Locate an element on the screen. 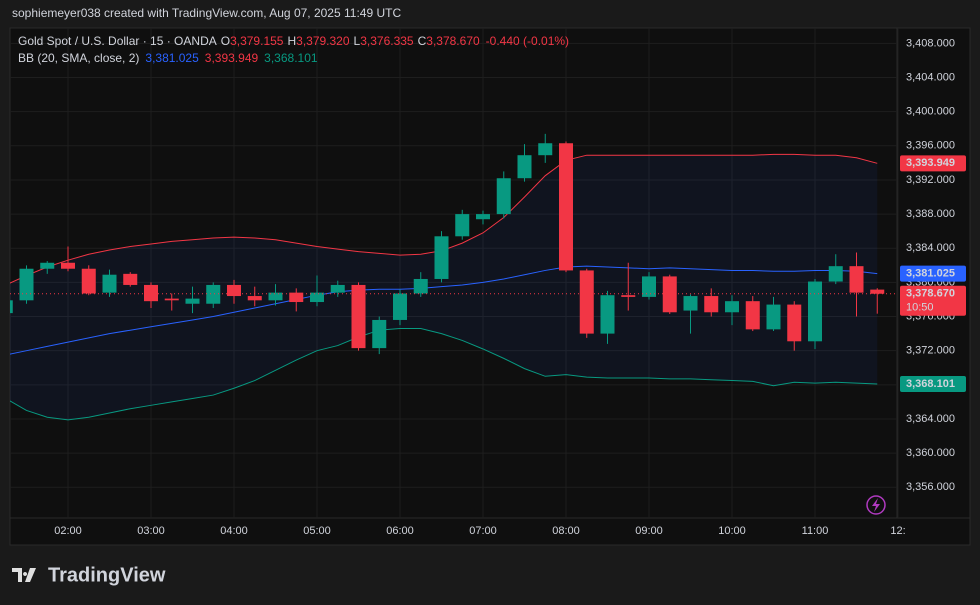  x-tick-label: 09:00 is located at coordinates (649, 531).